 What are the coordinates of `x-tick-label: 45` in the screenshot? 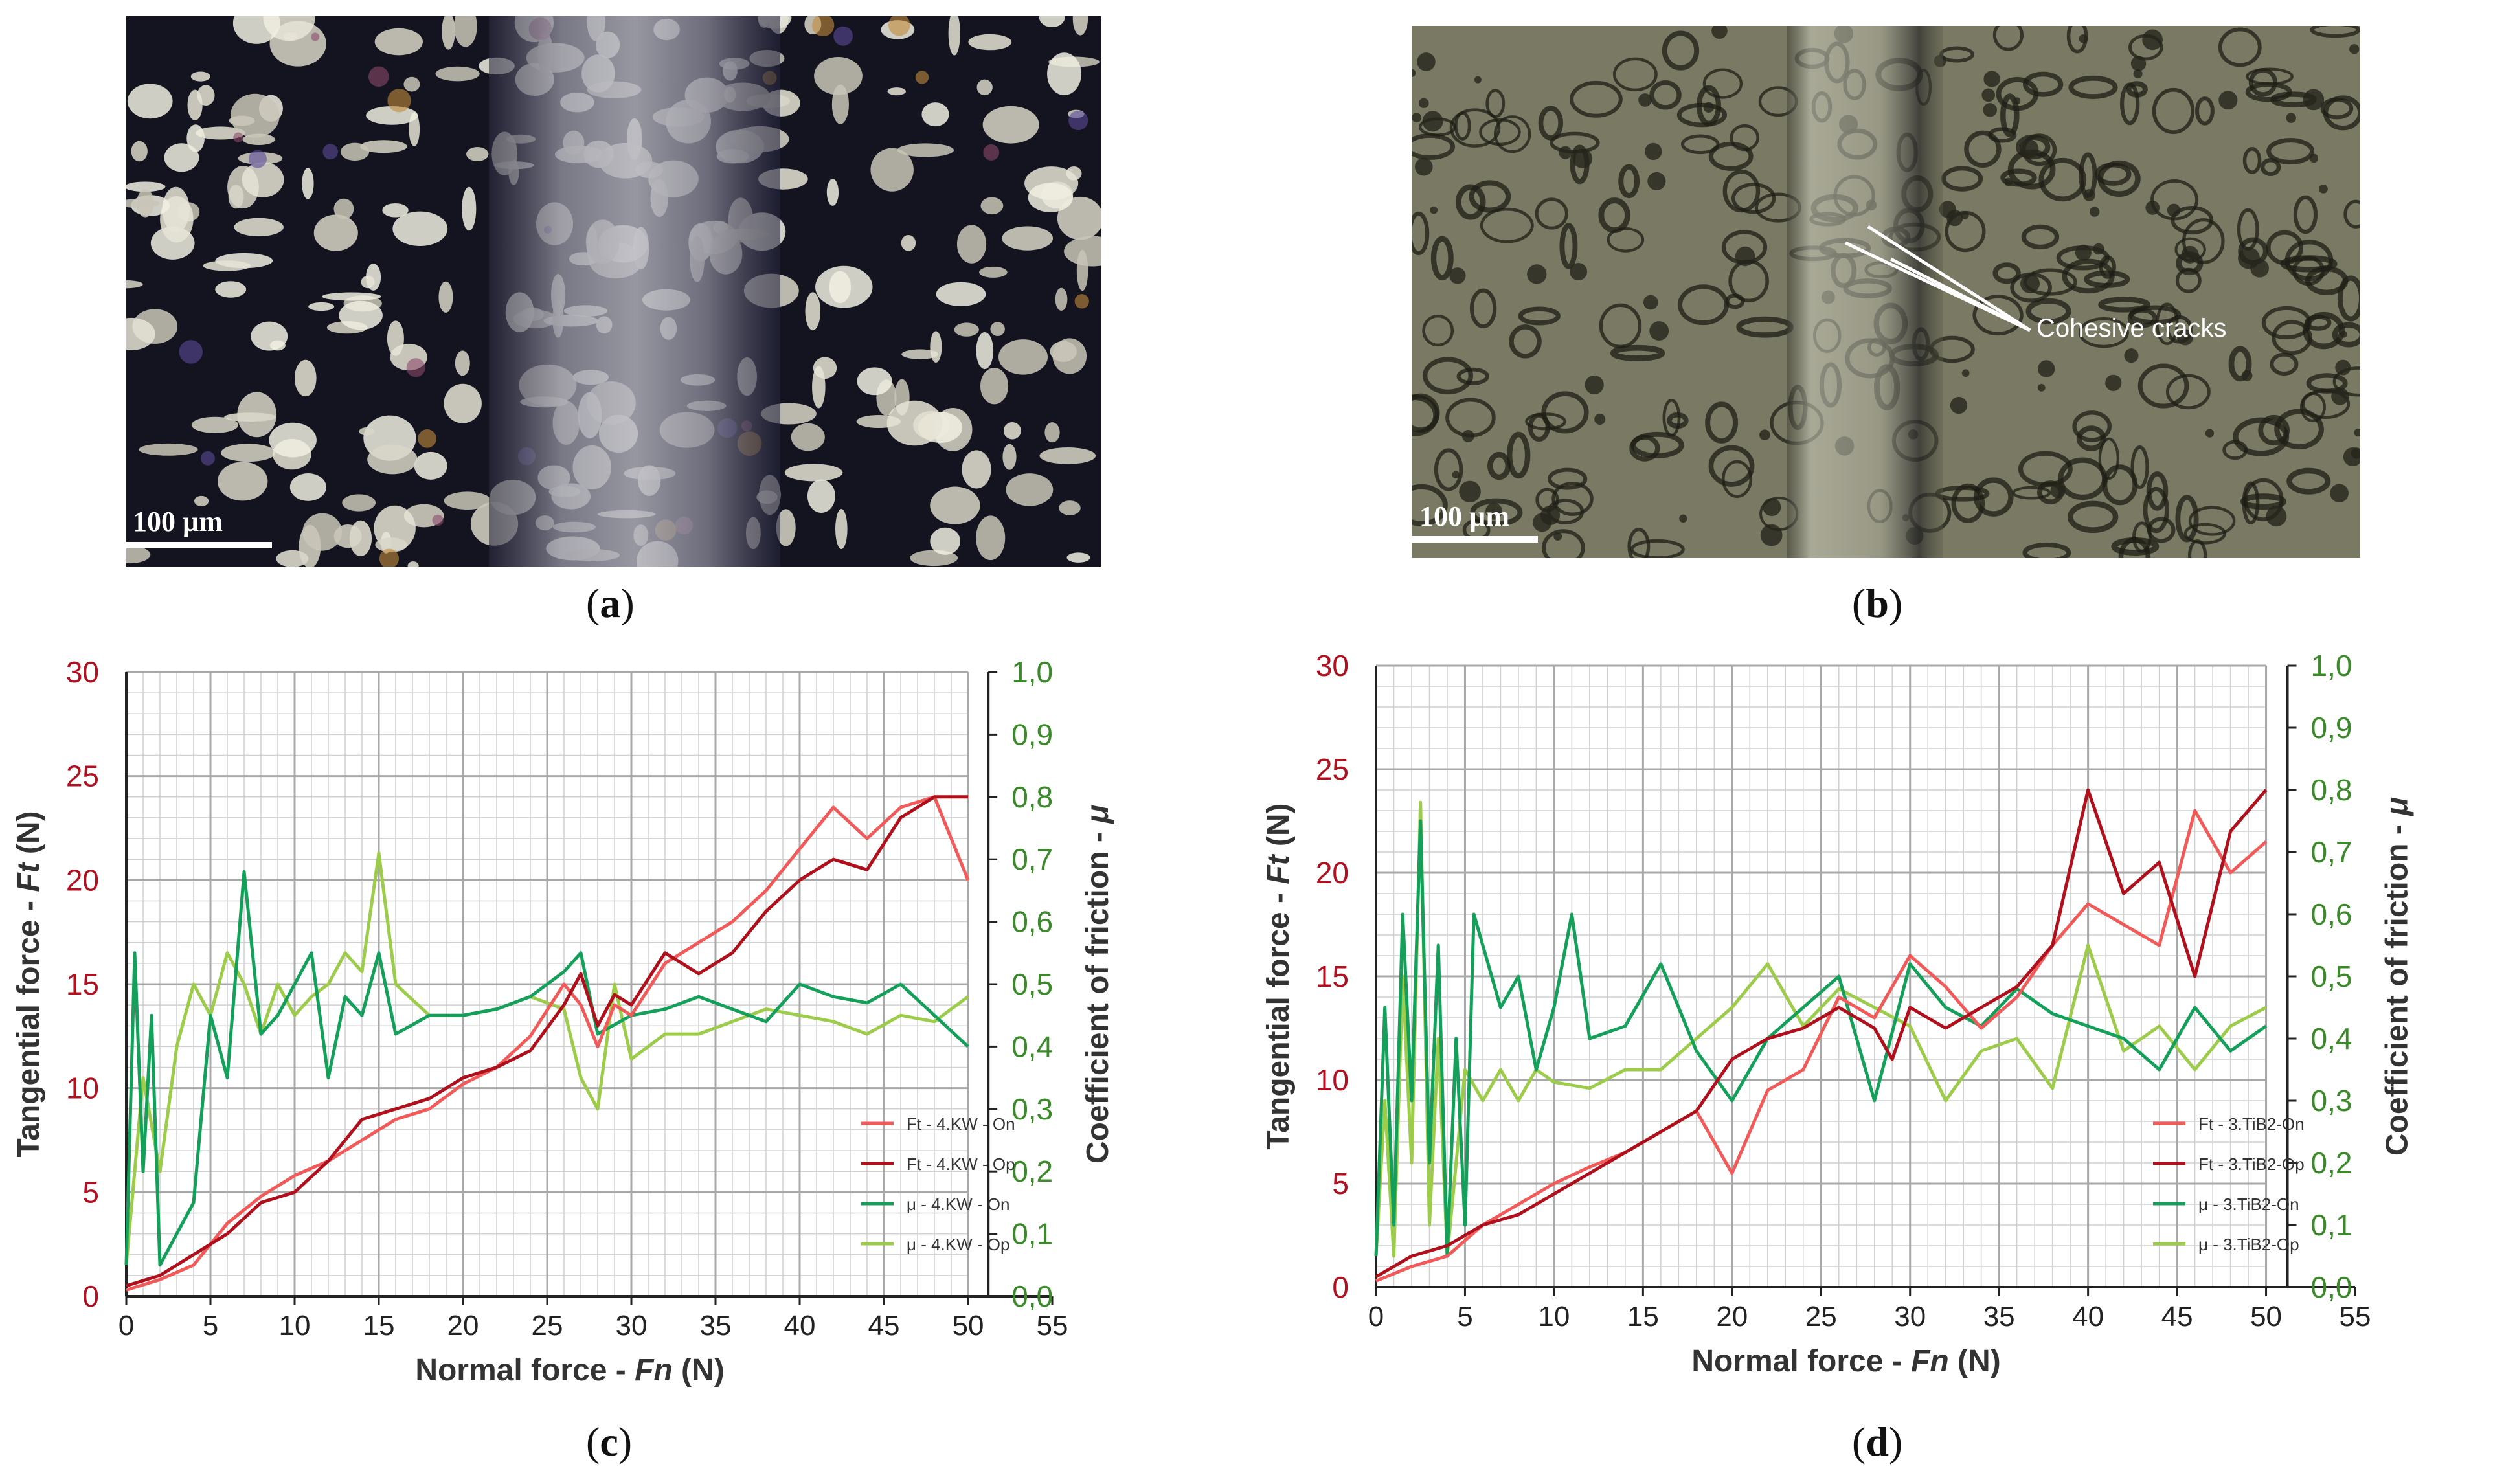 It's located at (884, 1326).